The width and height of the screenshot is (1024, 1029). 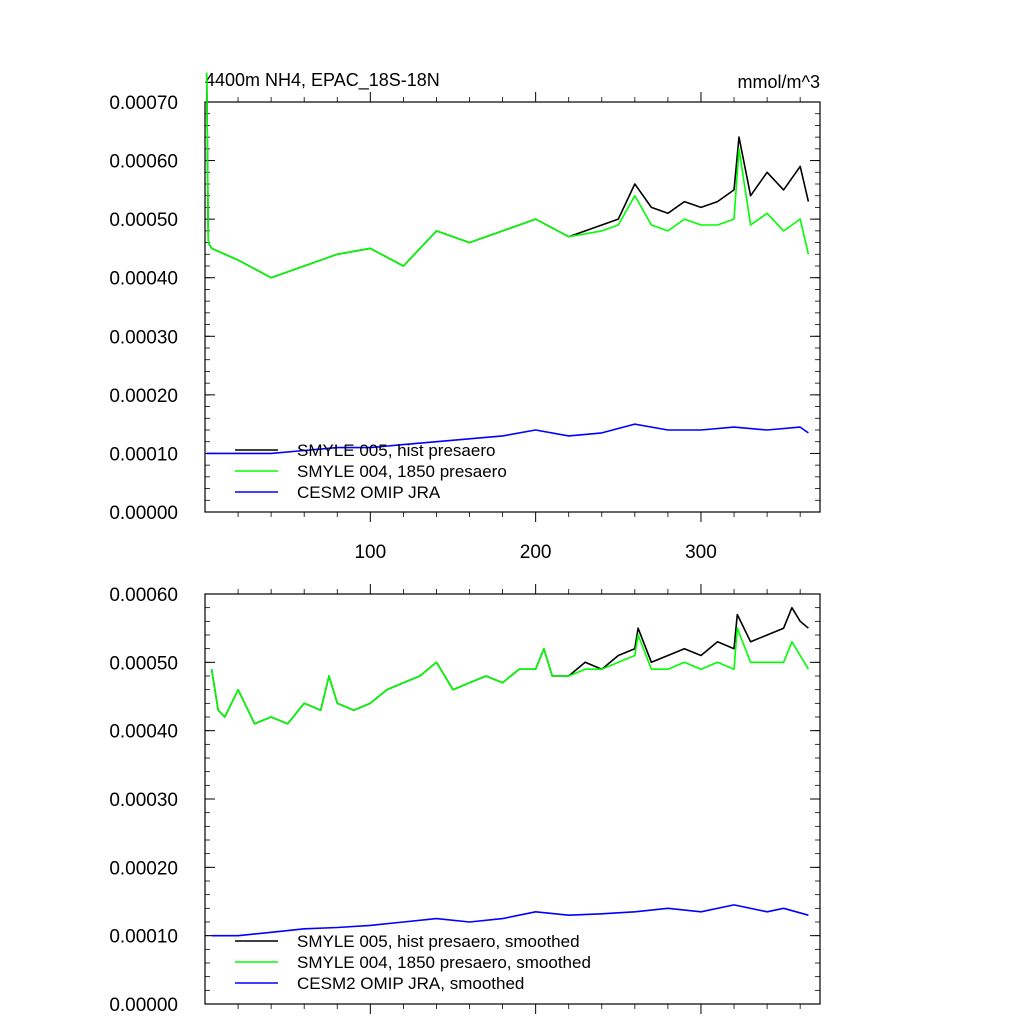 What do you see at coordinates (396, 450) in the screenshot?
I see `top-legend-label: SMYLE 005, hist presaero` at bounding box center [396, 450].